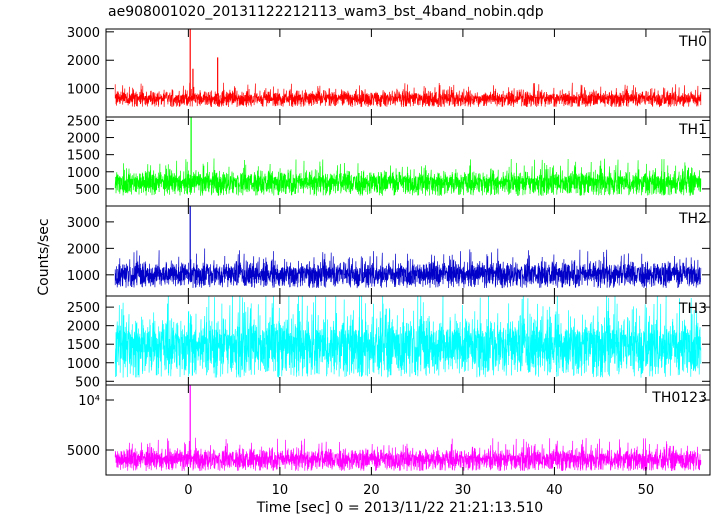 The height and width of the screenshot is (516, 717). What do you see at coordinates (83, 451) in the screenshot?
I see `y-tick-label: 5000` at bounding box center [83, 451].